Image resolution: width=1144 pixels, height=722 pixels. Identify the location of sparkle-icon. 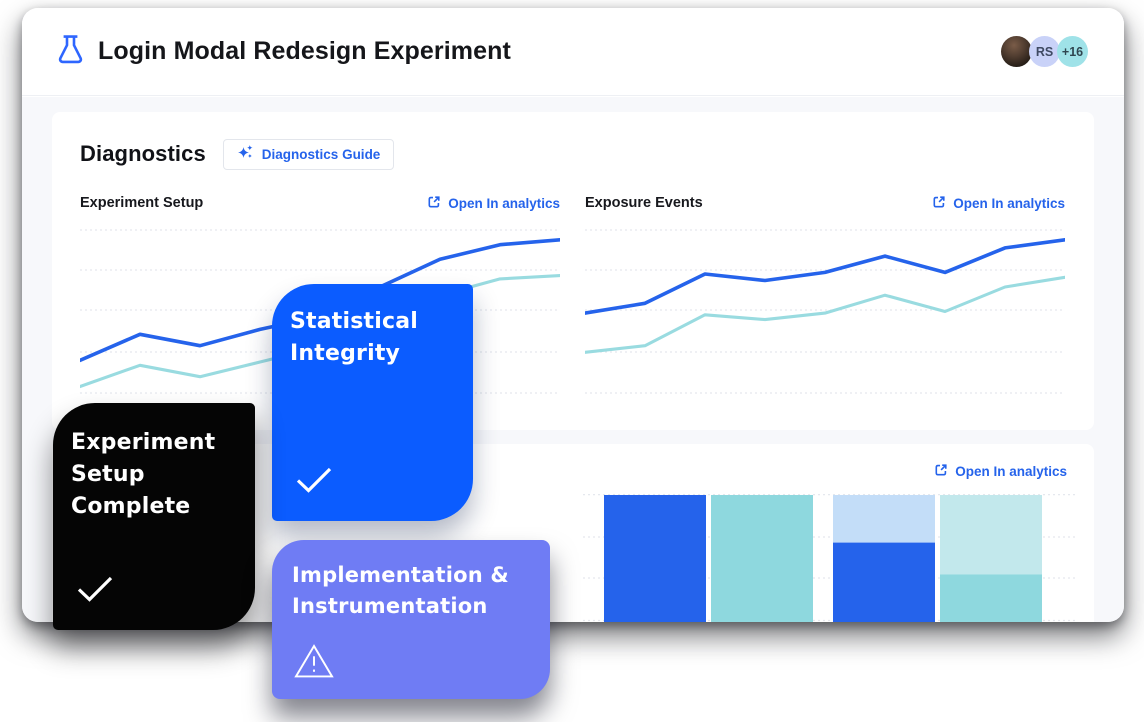
(245, 154).